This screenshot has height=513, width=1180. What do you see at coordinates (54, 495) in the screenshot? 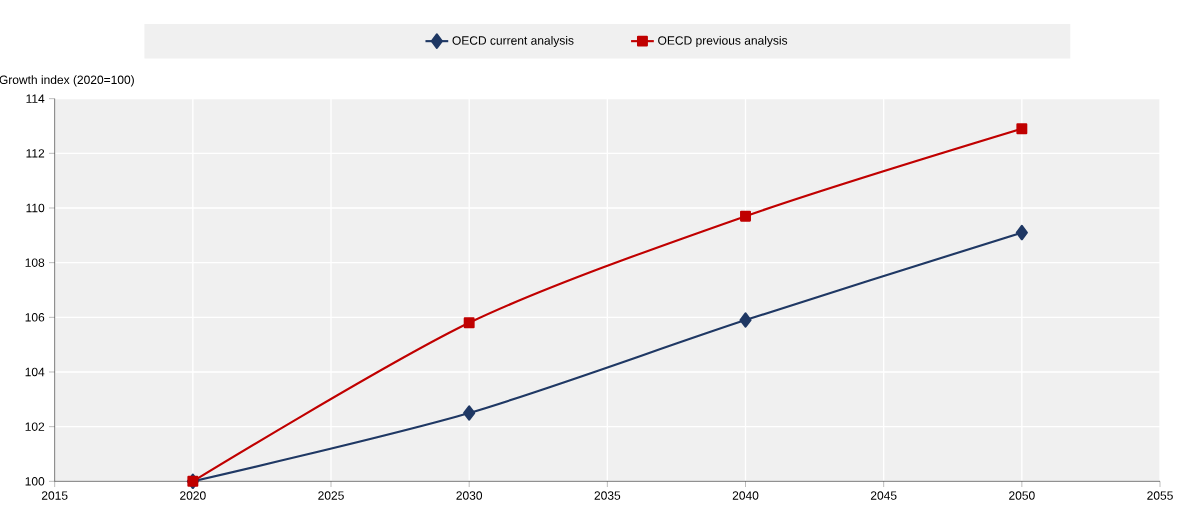
I see `x-tick-label: 2015` at bounding box center [54, 495].